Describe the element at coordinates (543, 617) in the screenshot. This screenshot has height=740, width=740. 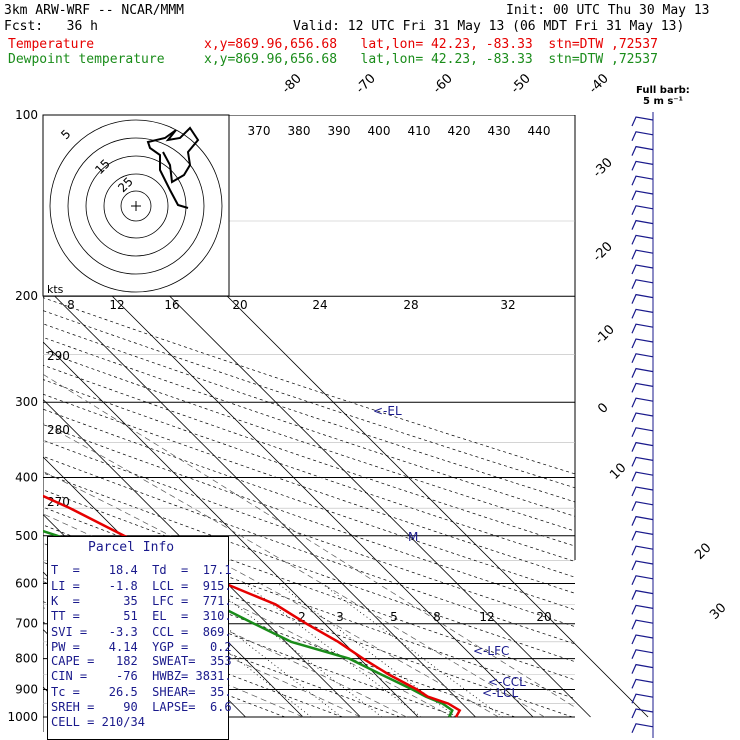
I see `mixing-ratio-label: 20` at that location.